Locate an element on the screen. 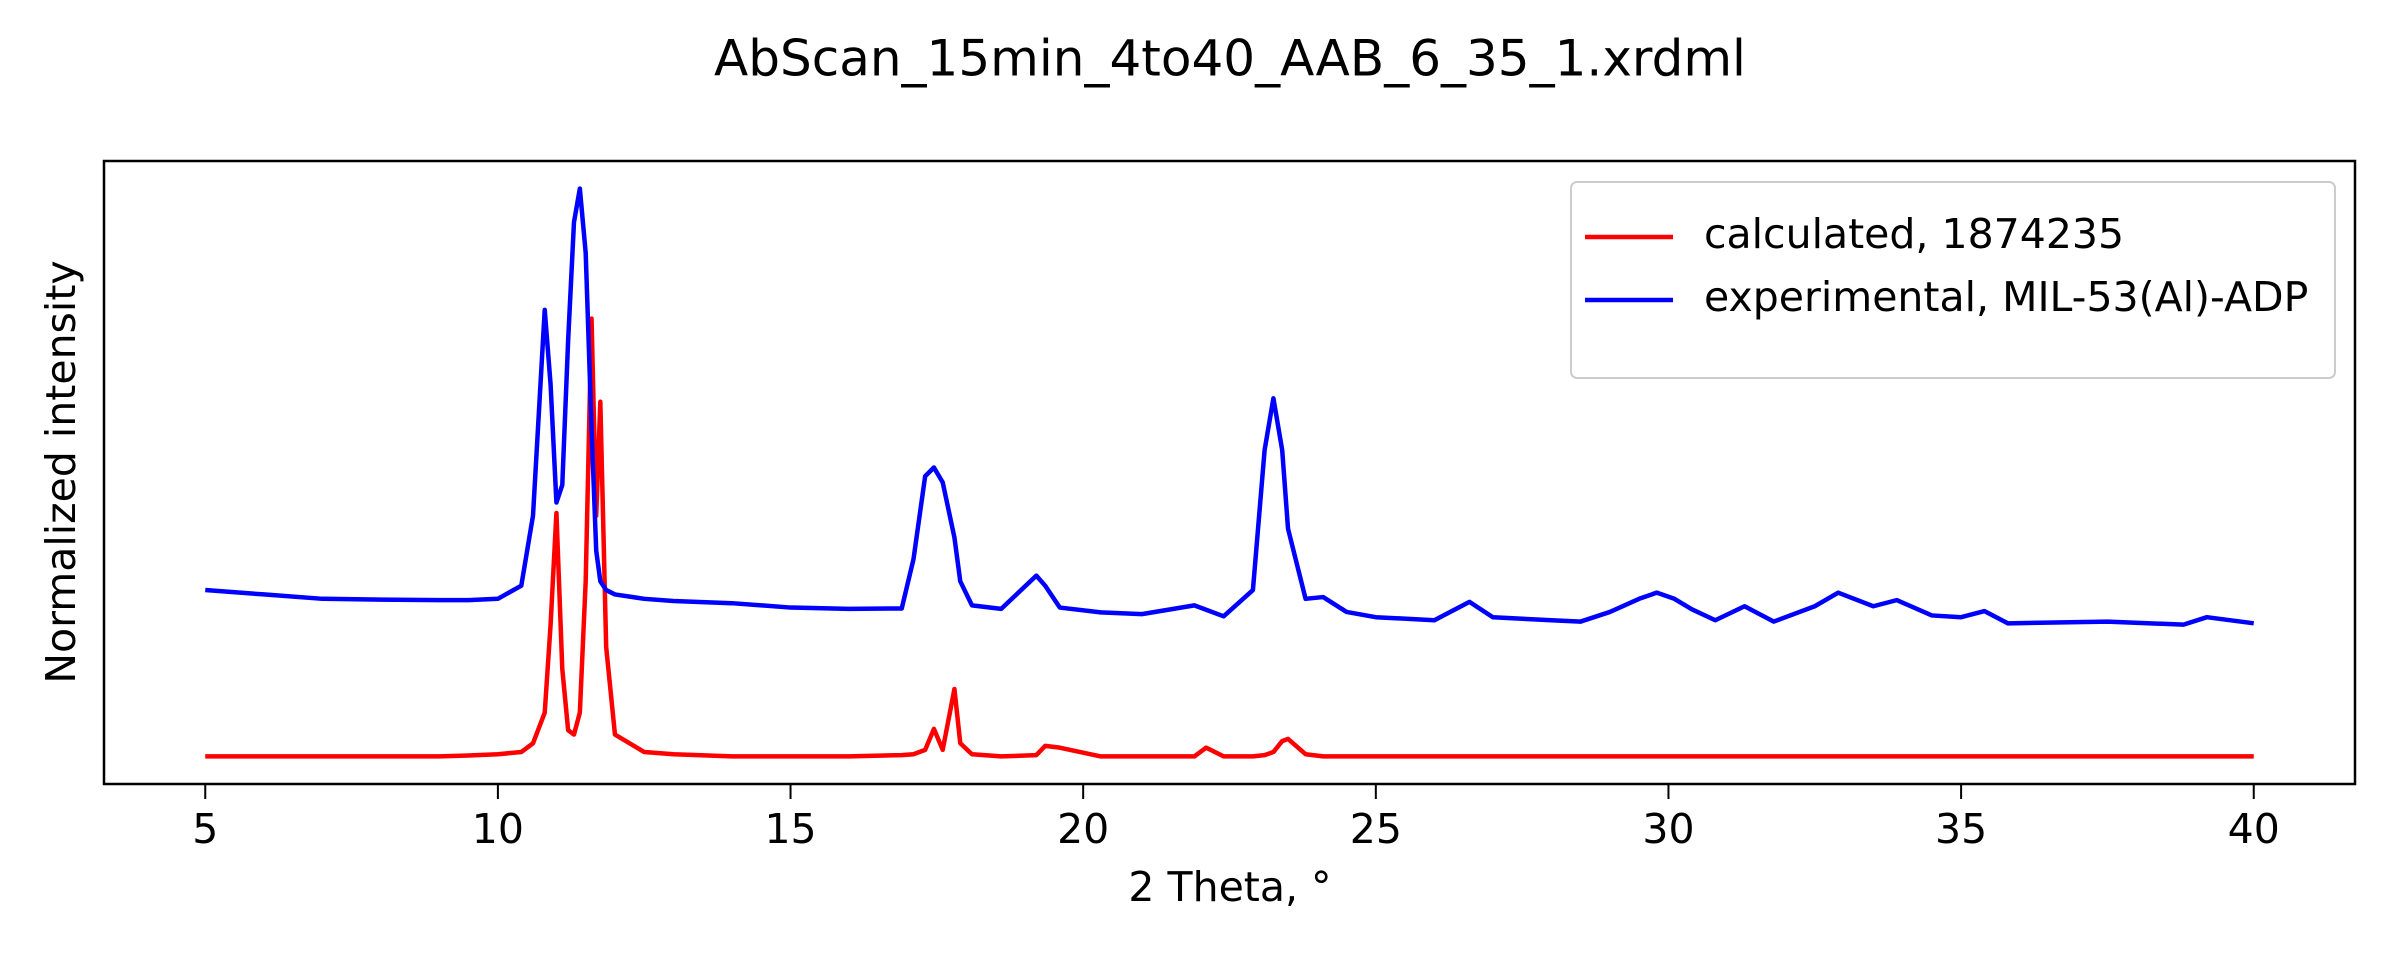 Image resolution: width=2400 pixels, height=960 pixels. x-tick-label: 35 is located at coordinates (1961, 829).